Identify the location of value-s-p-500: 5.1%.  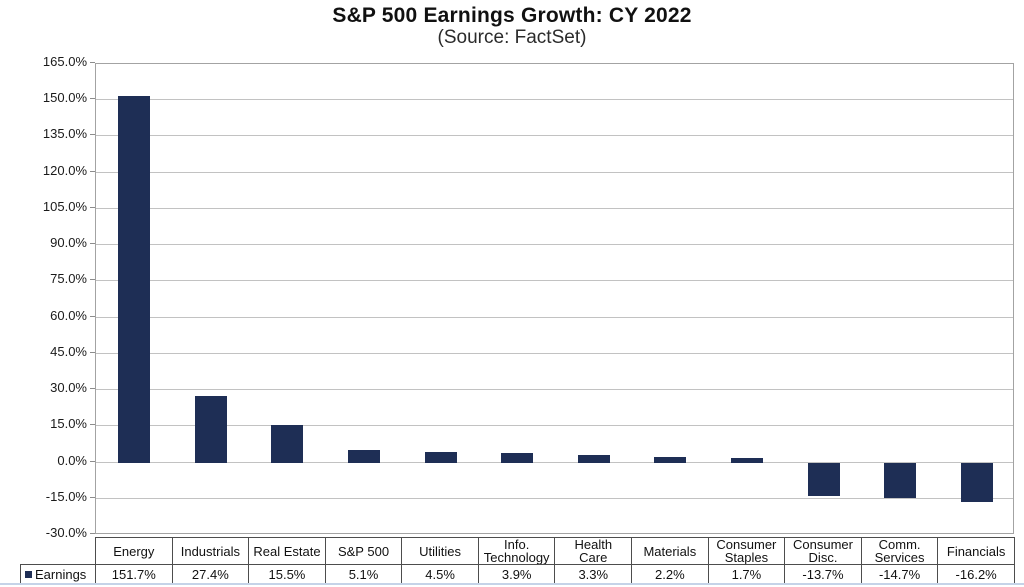
(363, 574).